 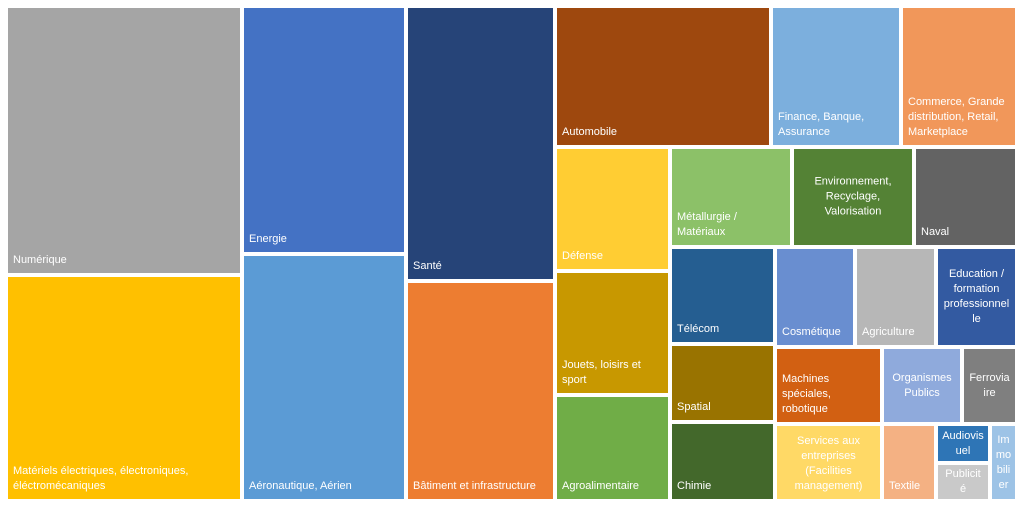 What do you see at coordinates (480, 143) in the screenshot?
I see `treemap-tile-sante: Santé` at bounding box center [480, 143].